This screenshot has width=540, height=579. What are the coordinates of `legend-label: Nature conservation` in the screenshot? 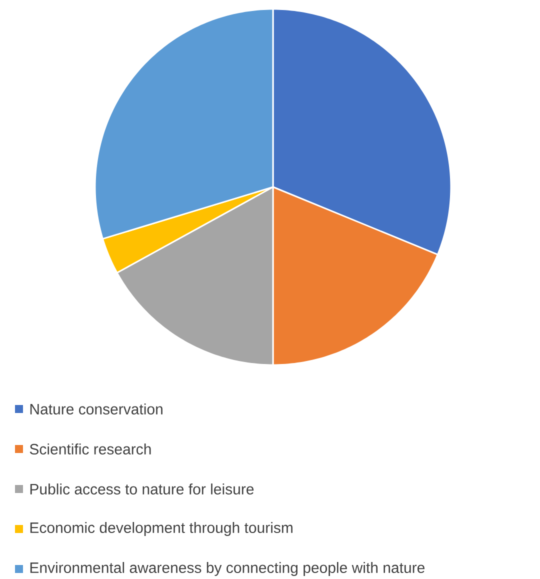 It's located at (96, 408).